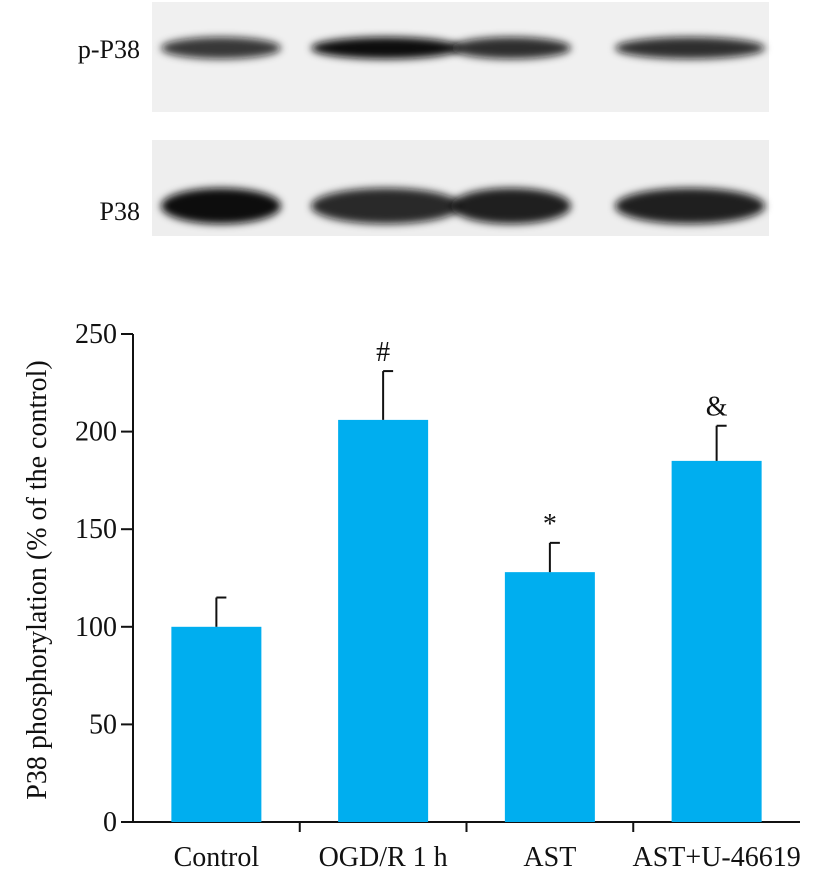 The width and height of the screenshot is (821, 871). What do you see at coordinates (103, 724) in the screenshot?
I see `y-tick-label: 50` at bounding box center [103, 724].